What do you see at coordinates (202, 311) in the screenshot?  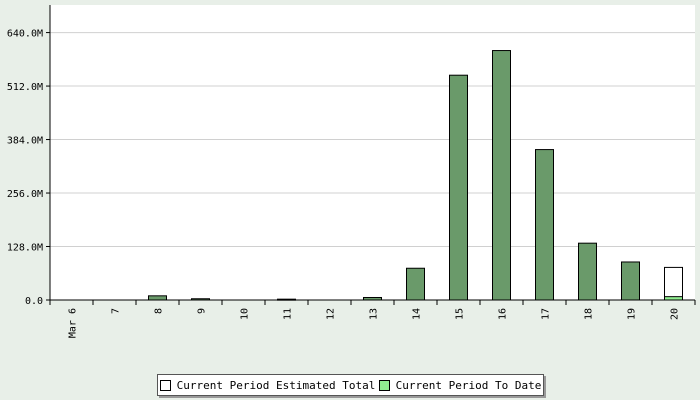 I see `x-tick-label: 9` at bounding box center [202, 311].